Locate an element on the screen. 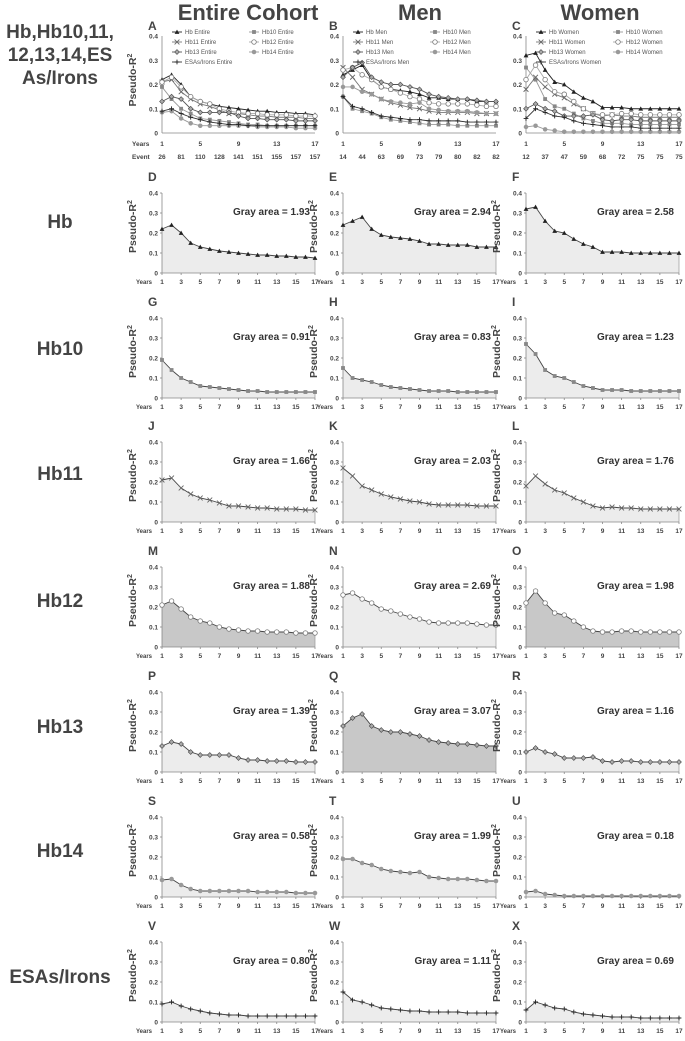 This screenshot has width=685, height=1041. gray-area-label: Gray area = 2.03 is located at coordinates (452, 461).